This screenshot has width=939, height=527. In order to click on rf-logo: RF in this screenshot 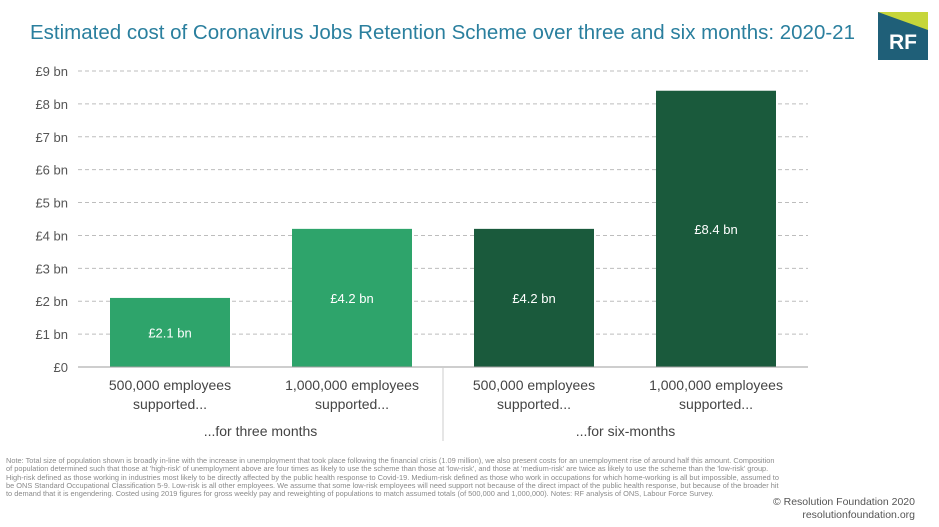, I will do `click(903, 36)`.